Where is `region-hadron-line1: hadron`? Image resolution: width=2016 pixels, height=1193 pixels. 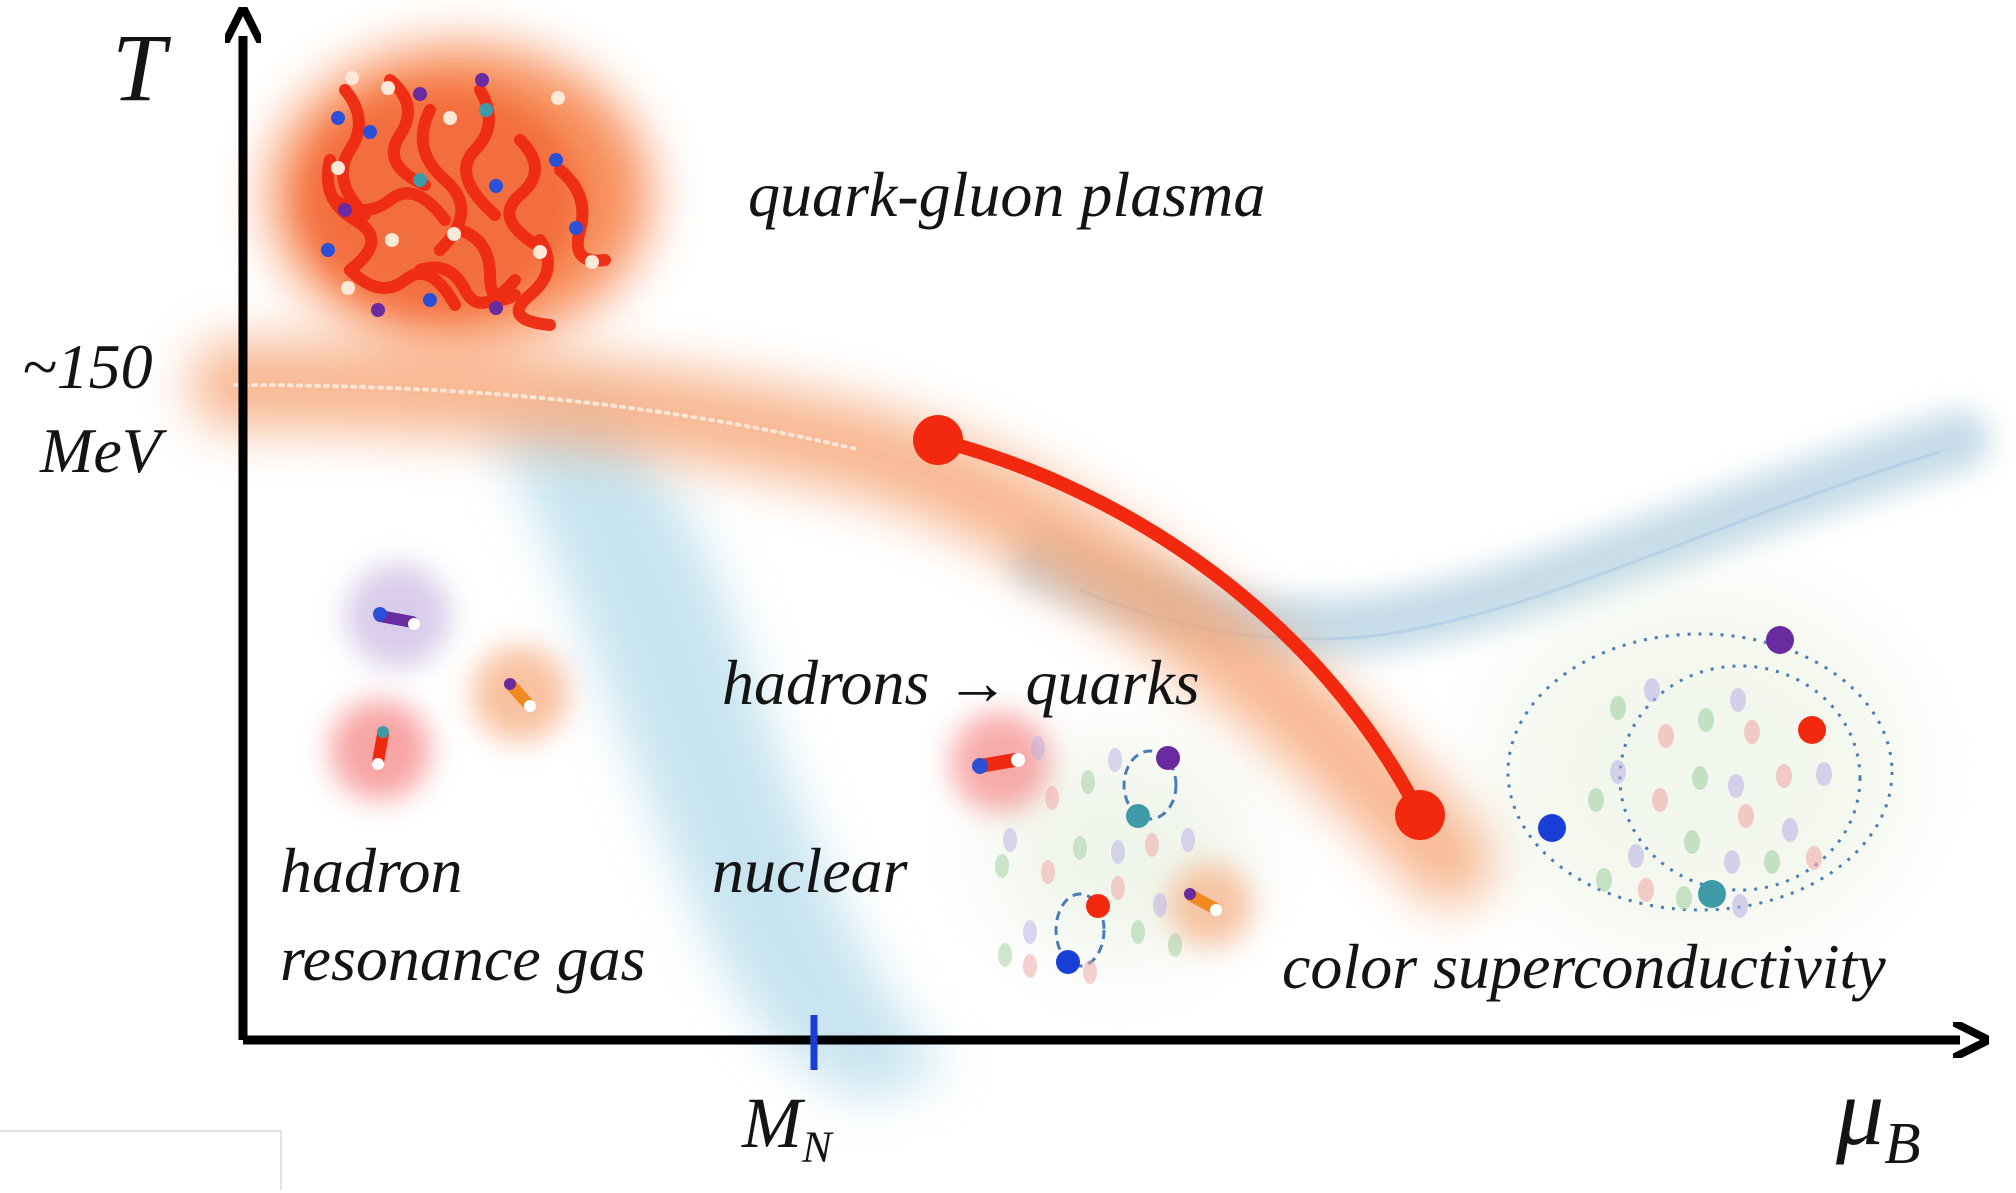 region-hadron-line1: hadron is located at coordinates (371, 870).